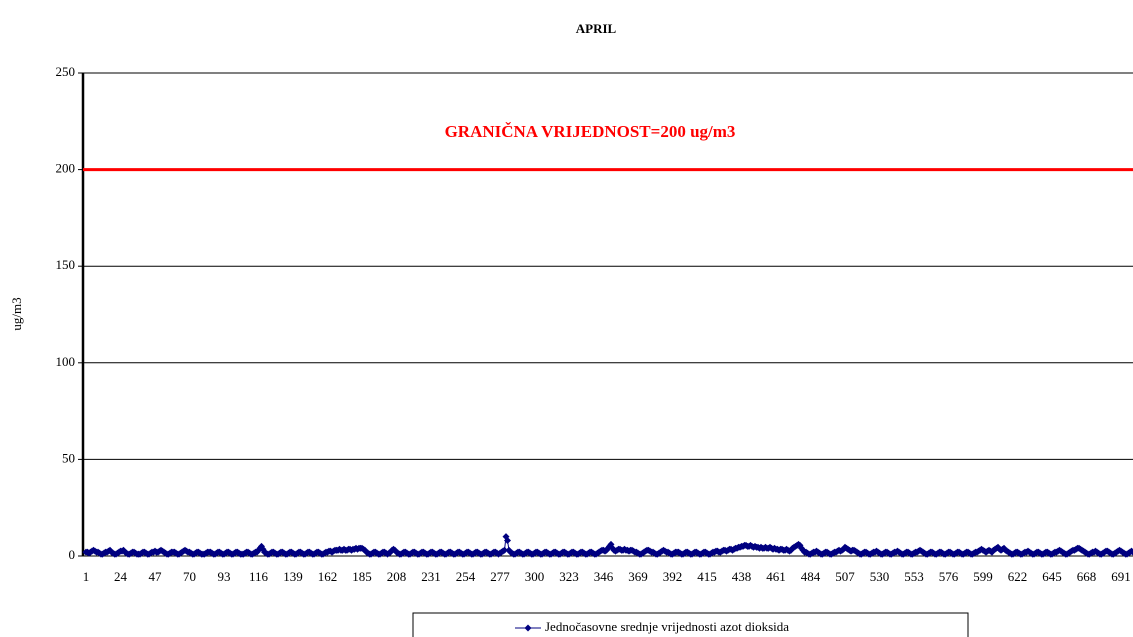 The height and width of the screenshot is (637, 1133). What do you see at coordinates (224, 576) in the screenshot?
I see `x-tick-label: 93` at bounding box center [224, 576].